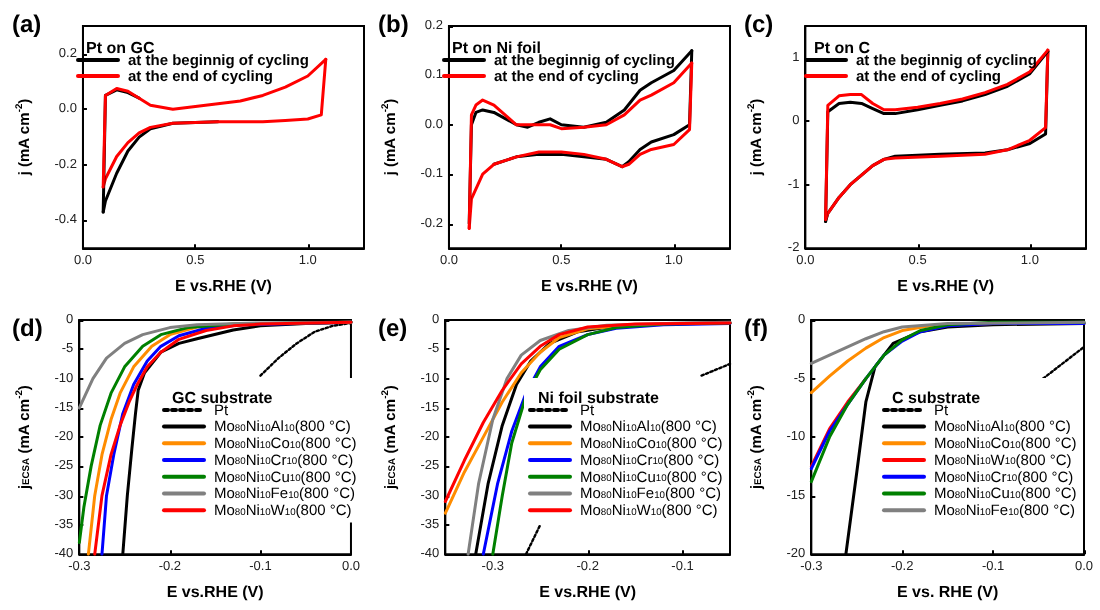 This screenshot has width=1100, height=610. What do you see at coordinates (756, 328) in the screenshot?
I see `chart-title: (f)` at bounding box center [756, 328].